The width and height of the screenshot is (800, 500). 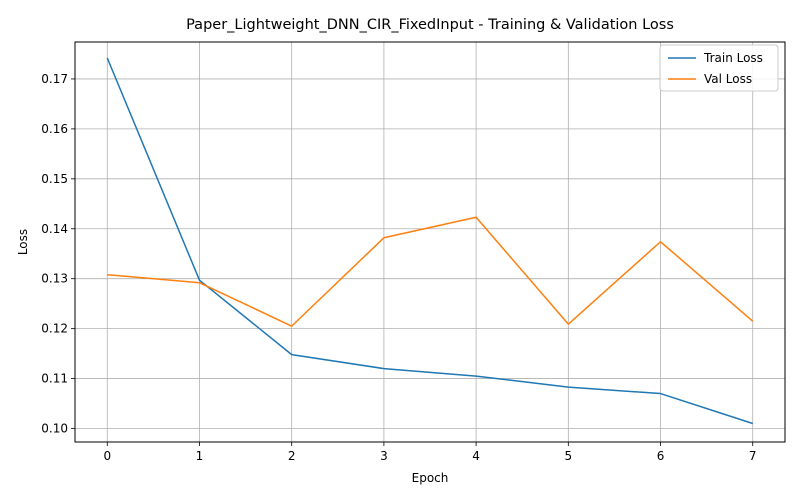 I want to click on y-tick-label: 0.12, so click(x=54, y=329).